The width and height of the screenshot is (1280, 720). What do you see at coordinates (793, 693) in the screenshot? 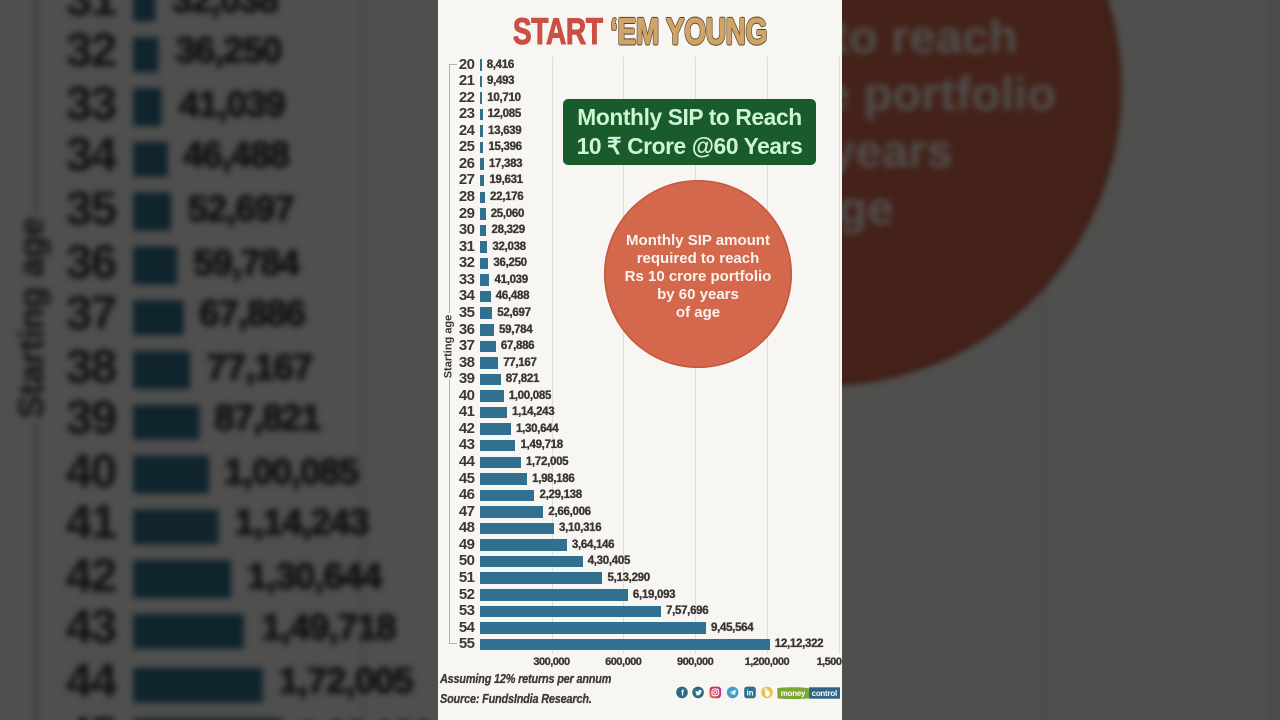
I see `svg-text: money` at bounding box center [793, 693].